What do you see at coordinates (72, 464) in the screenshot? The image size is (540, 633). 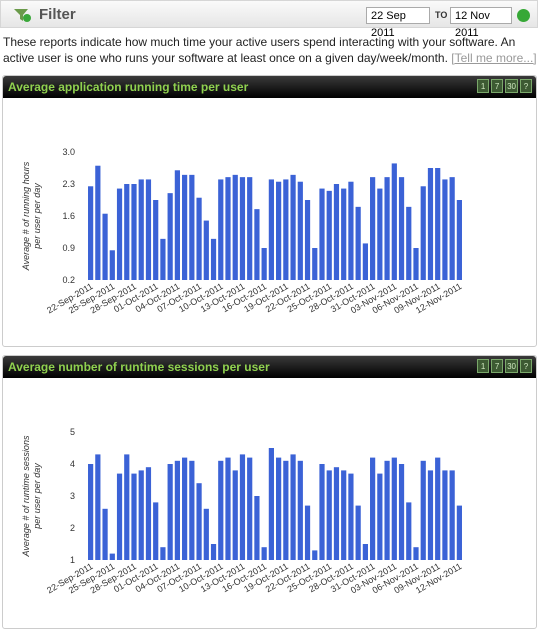 I see `y-tick-label: 4` at bounding box center [72, 464].